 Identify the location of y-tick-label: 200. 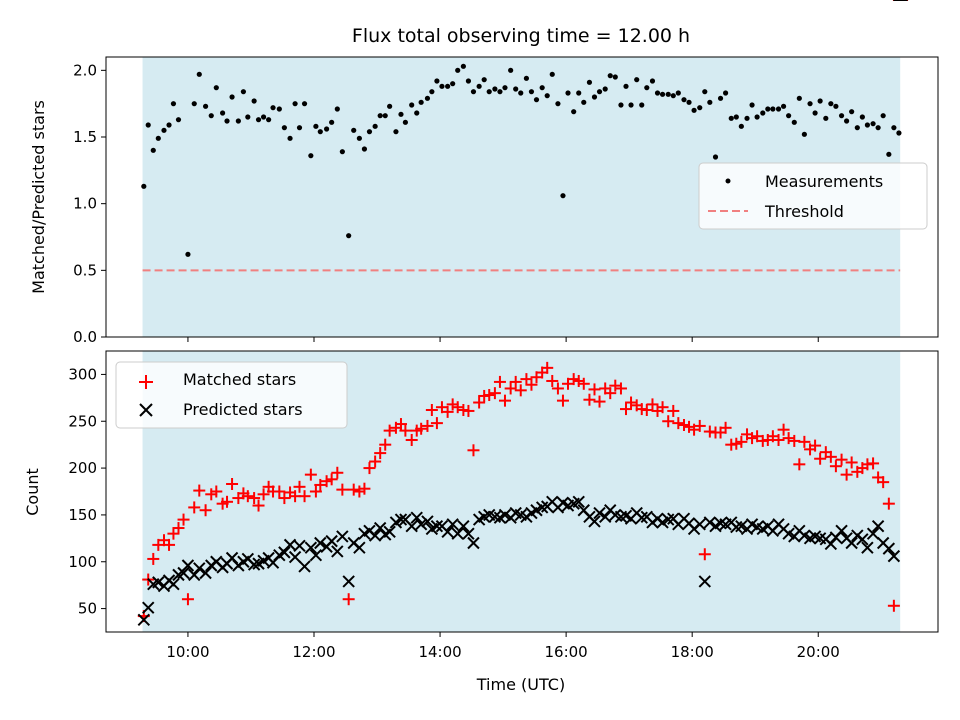
(82, 468).